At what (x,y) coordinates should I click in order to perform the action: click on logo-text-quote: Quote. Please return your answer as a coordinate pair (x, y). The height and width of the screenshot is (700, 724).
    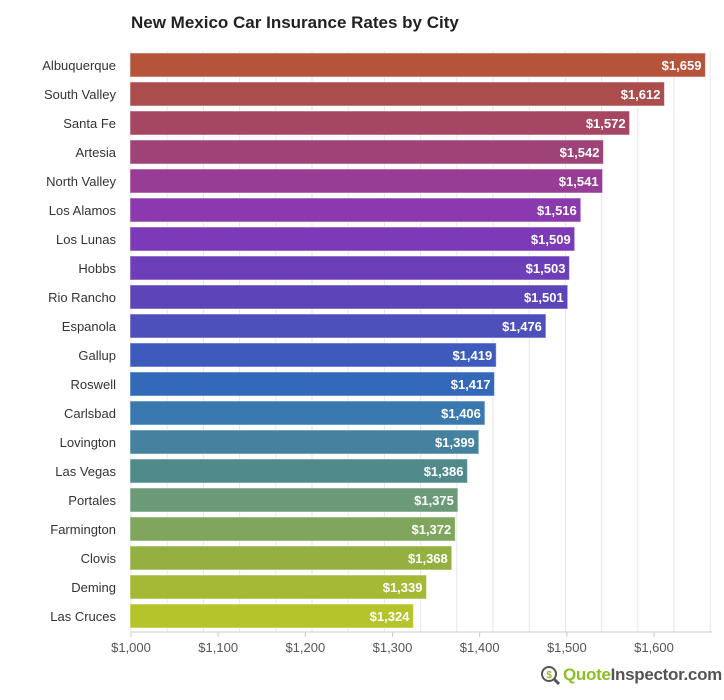
    Looking at the image, I should click on (587, 674).